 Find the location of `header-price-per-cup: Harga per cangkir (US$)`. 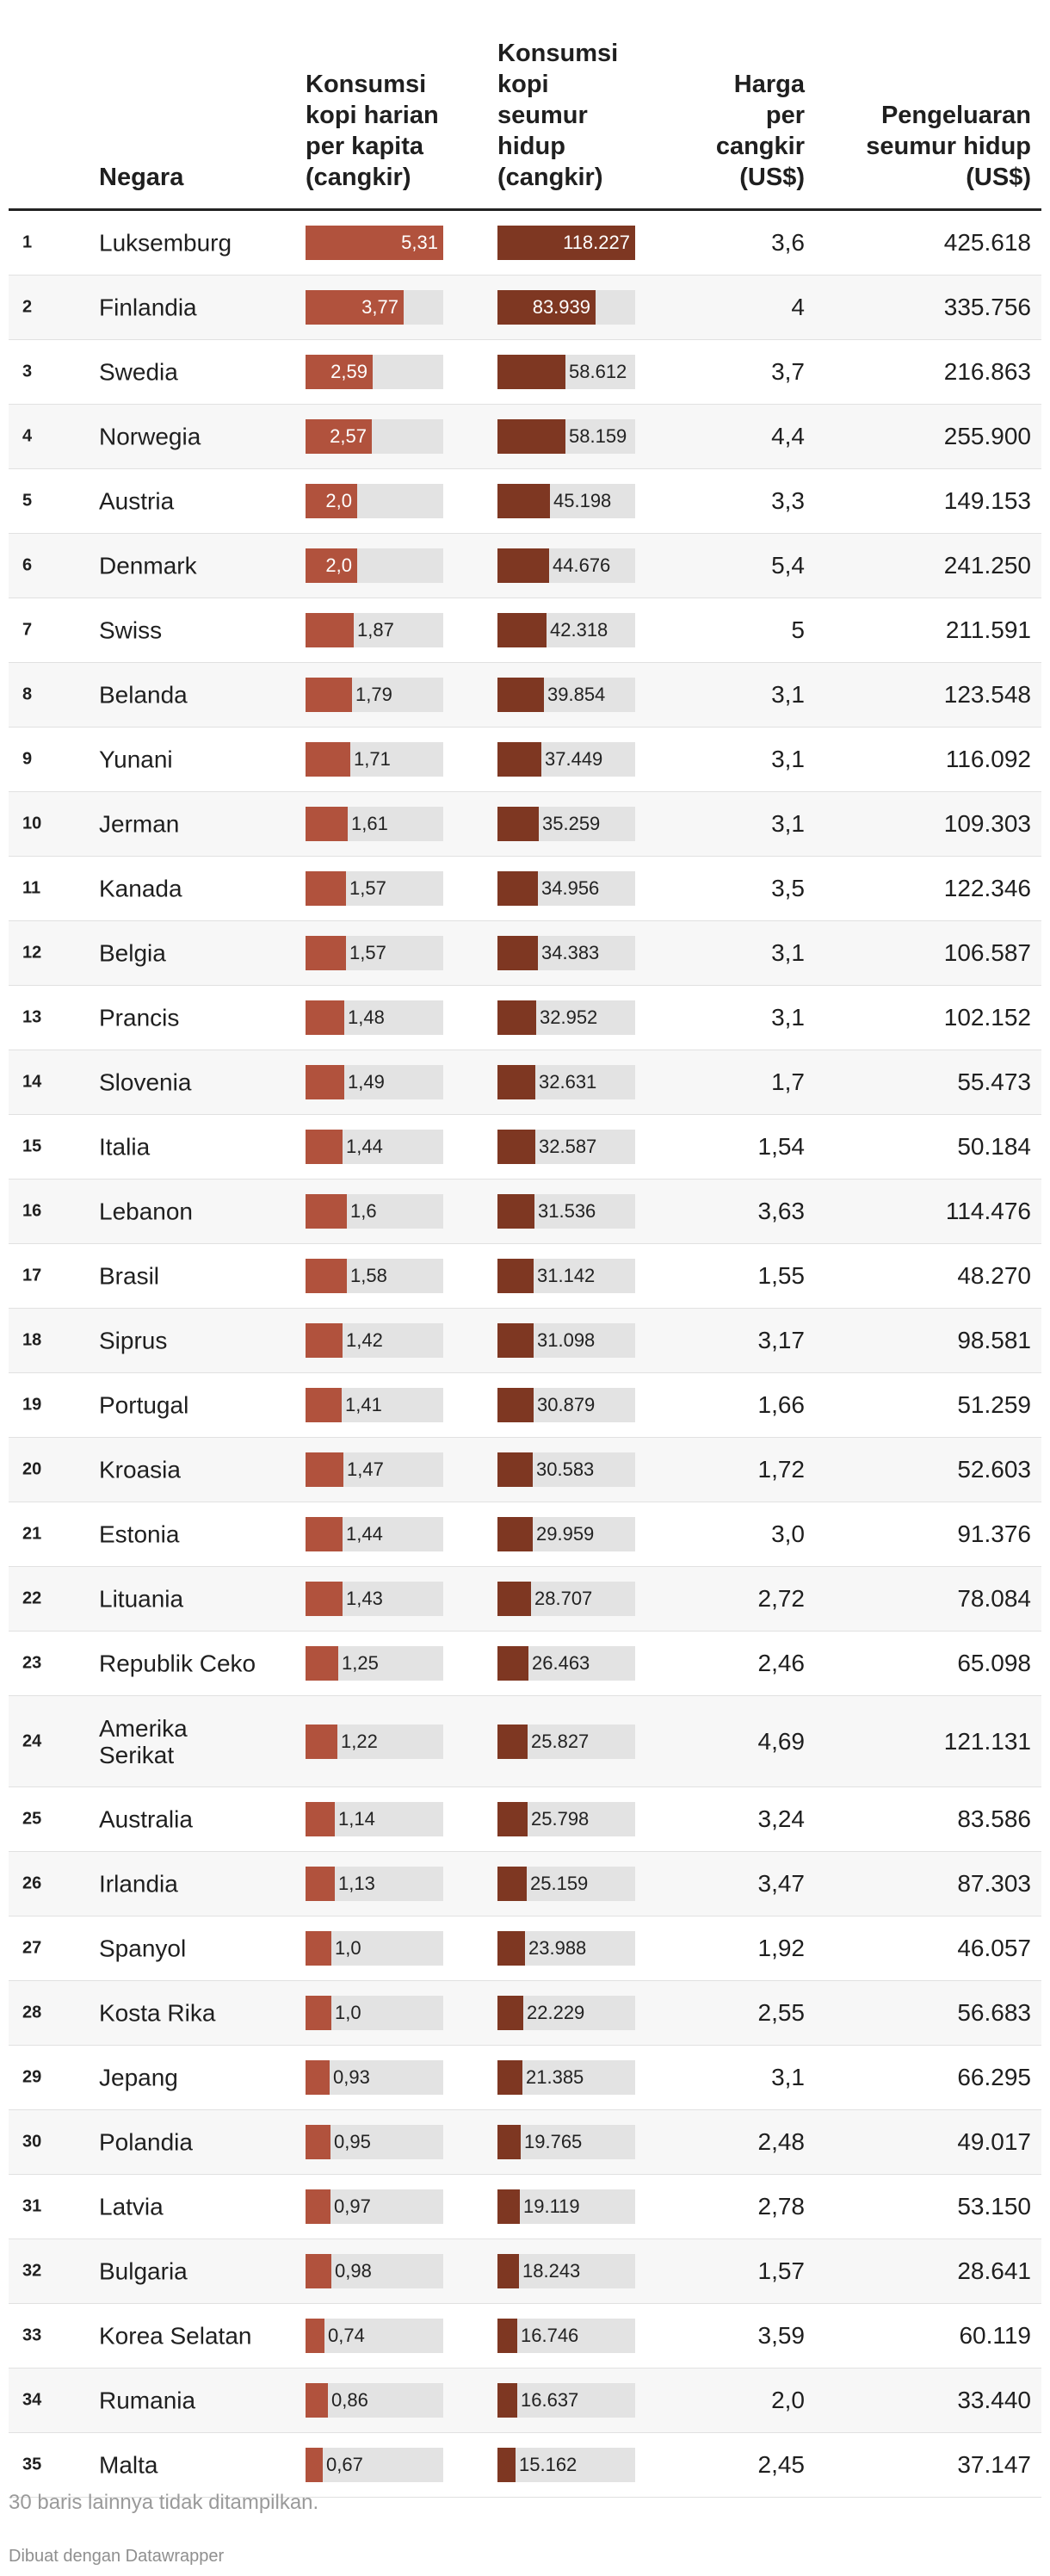

header-price-per-cup: Harga per cangkir (US$) is located at coordinates (760, 131).